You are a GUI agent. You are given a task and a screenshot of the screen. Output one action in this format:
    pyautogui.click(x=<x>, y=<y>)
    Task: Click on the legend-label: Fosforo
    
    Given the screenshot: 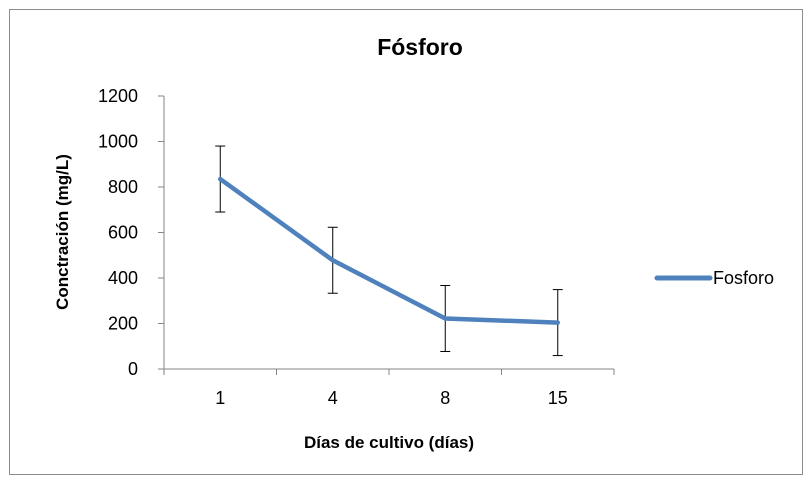 What is the action you would take?
    pyautogui.click(x=743, y=278)
    